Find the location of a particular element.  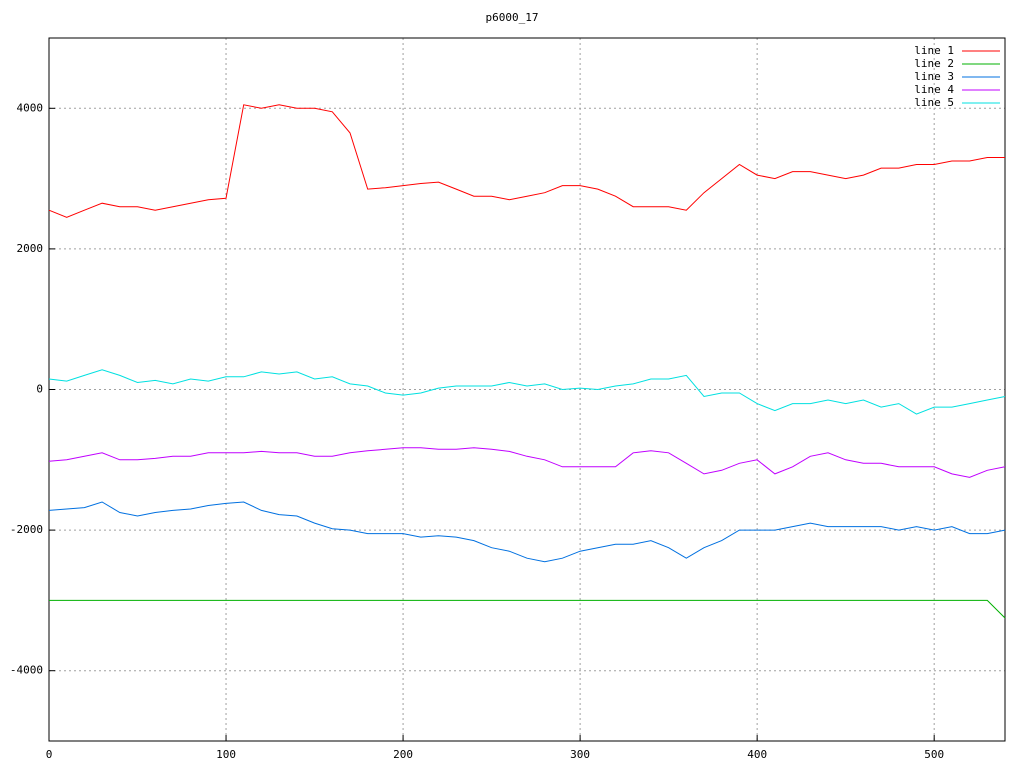

legend-label: line 5 is located at coordinates (934, 102).